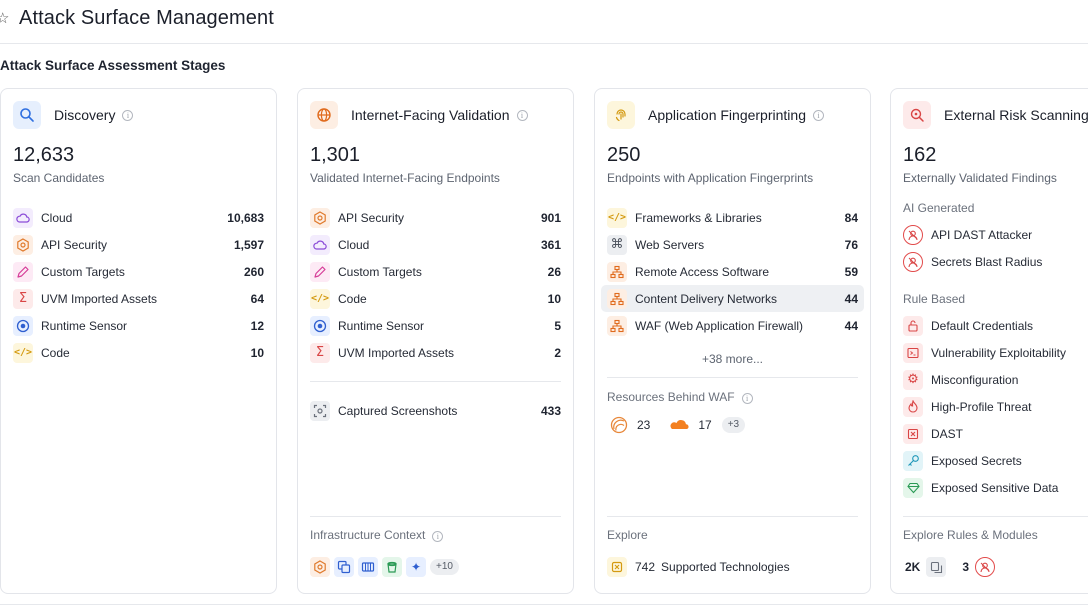 This screenshot has height=612, width=1088. What do you see at coordinates (619, 425) in the screenshot?
I see `waf-provider-icon` at bounding box center [619, 425].